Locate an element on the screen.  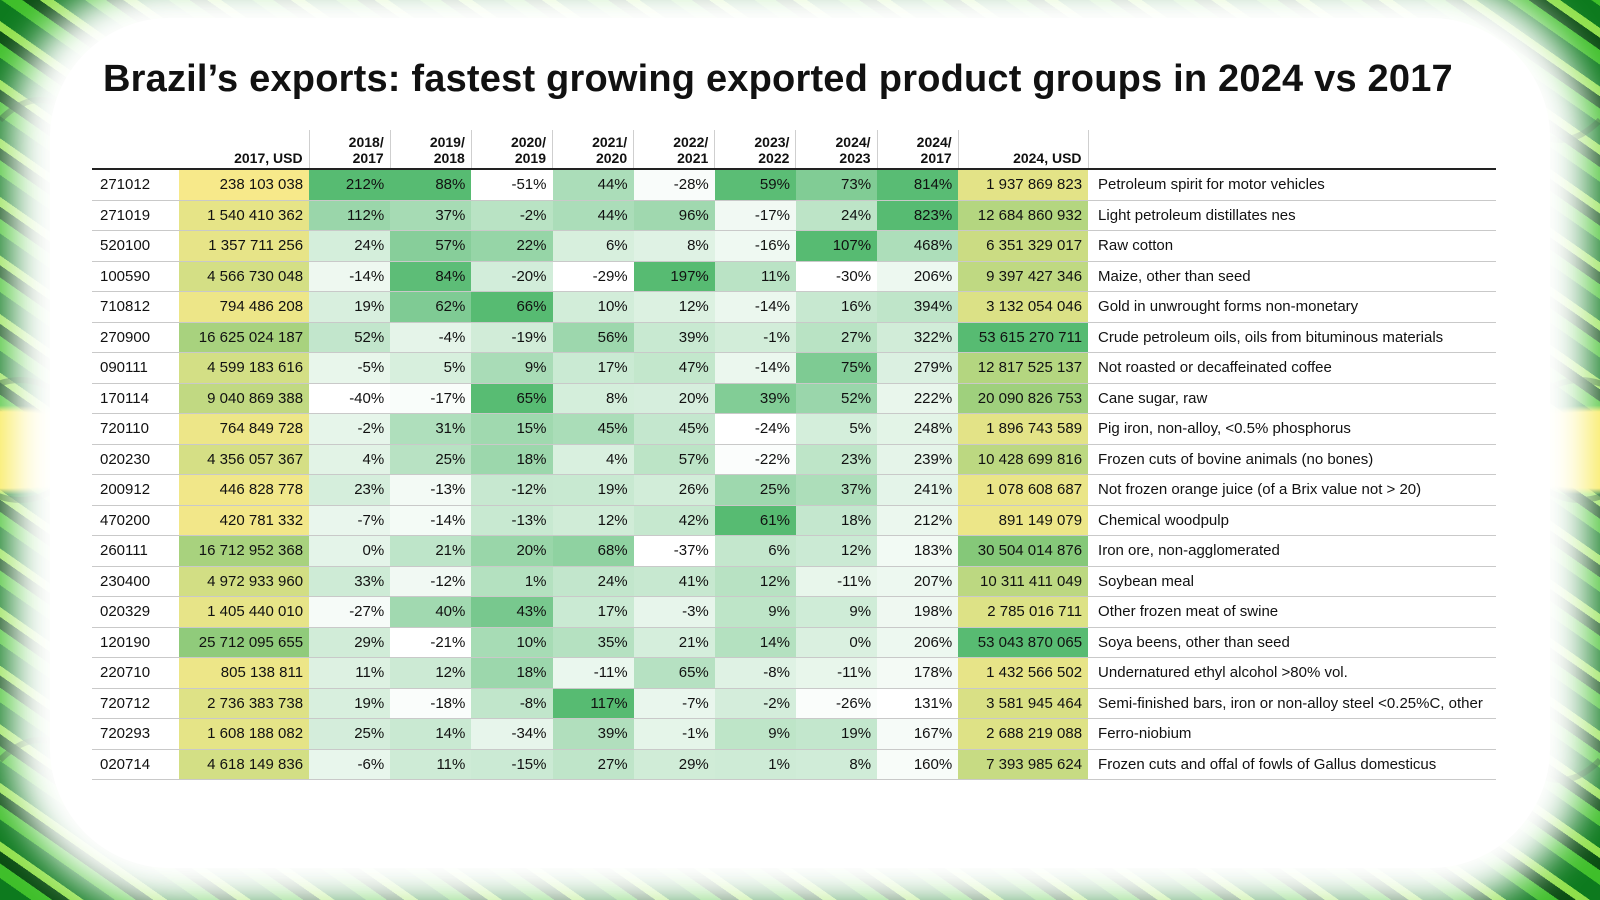
pct-change-cell: 12% is located at coordinates (674, 307).